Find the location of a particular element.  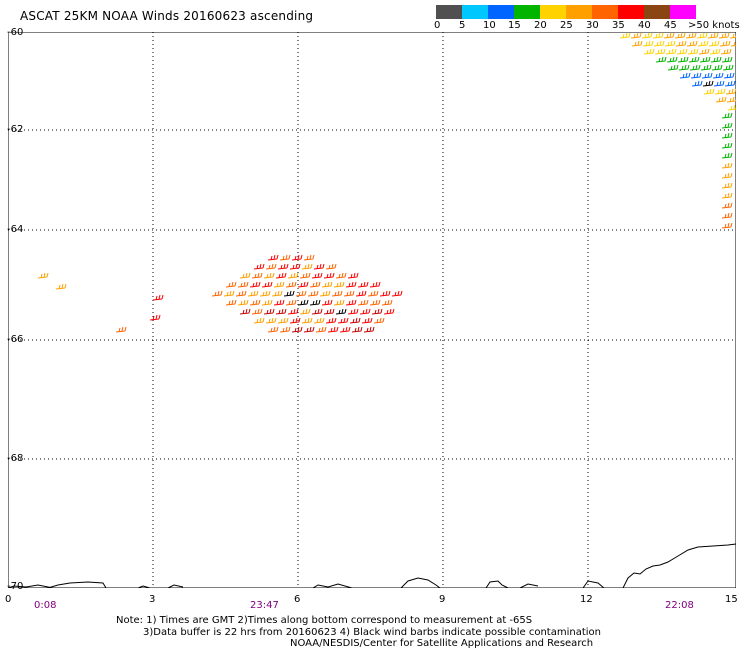

x-axis-label: 0 is located at coordinates (8, 599).